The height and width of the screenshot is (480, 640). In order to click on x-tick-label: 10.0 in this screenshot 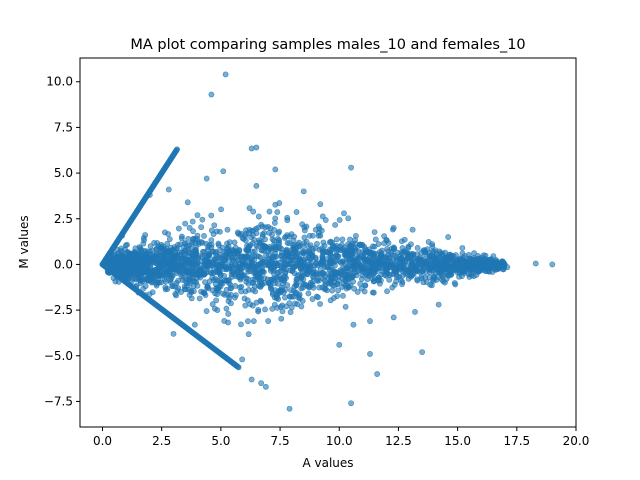, I will do `click(339, 441)`.